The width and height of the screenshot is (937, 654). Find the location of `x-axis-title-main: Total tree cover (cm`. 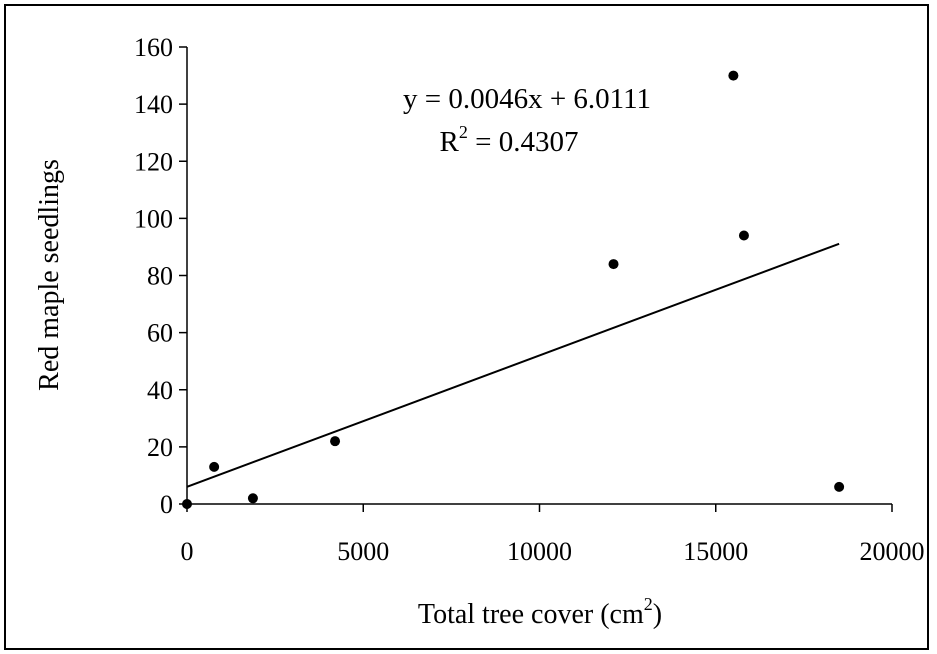

x-axis-title-main: Total tree cover (cm is located at coordinates (531, 614).